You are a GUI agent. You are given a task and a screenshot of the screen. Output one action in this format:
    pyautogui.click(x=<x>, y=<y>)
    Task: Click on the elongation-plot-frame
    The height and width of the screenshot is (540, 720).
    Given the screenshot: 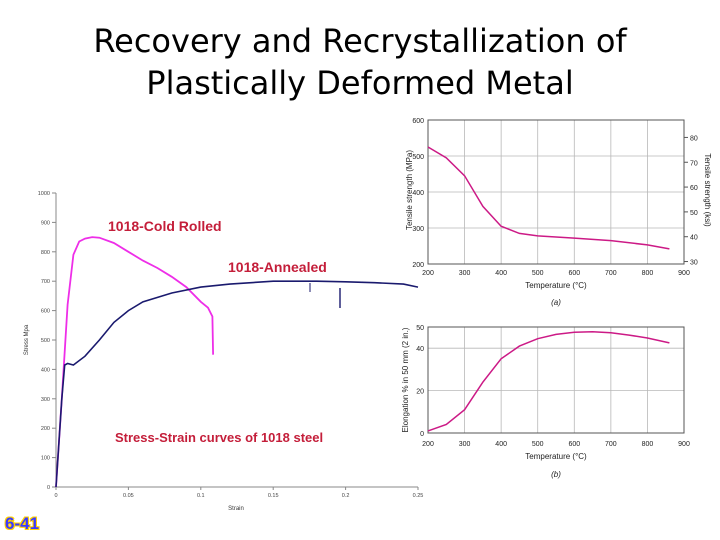 What is the action you would take?
    pyautogui.click(x=556, y=380)
    